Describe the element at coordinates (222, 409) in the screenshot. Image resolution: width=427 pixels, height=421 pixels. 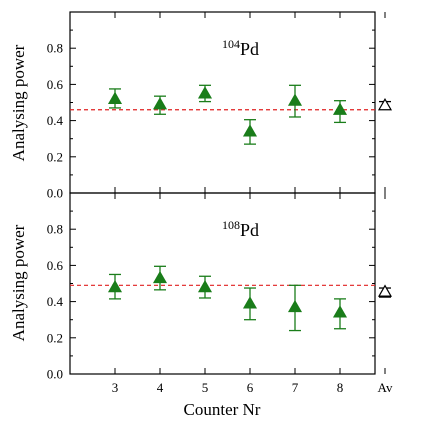
I see `x-axis-title: Counter Nr` at that location.